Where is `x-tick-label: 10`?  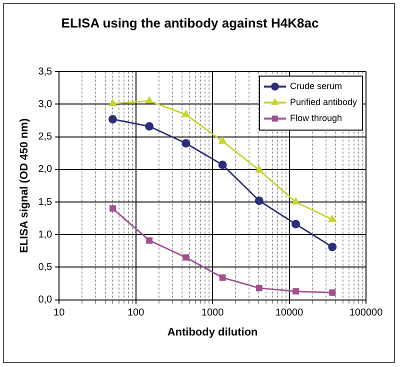
x-tick-label: 10 is located at coordinates (60, 313).